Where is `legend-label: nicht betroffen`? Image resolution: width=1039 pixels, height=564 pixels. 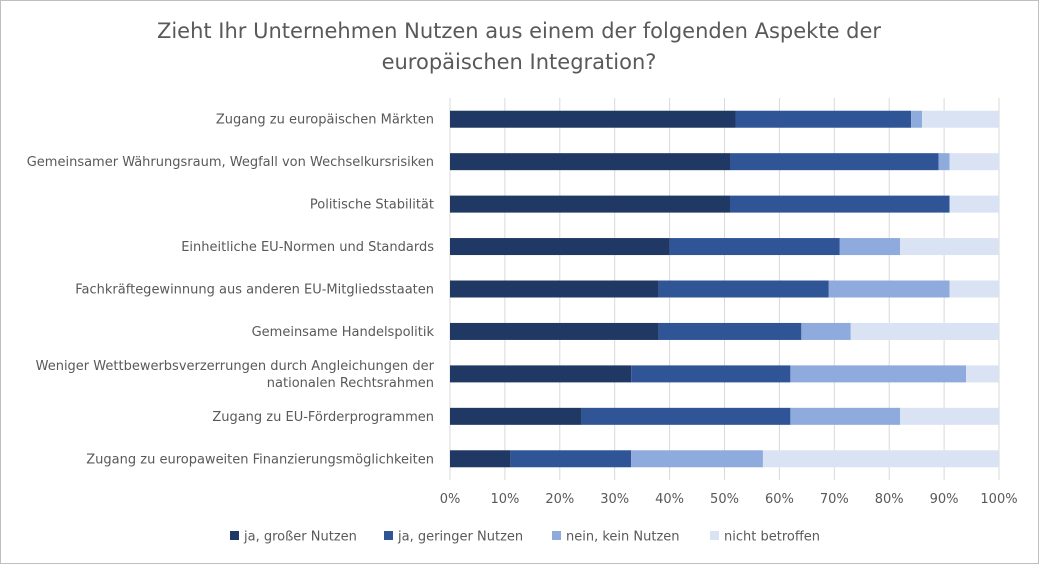 legend-label: nicht betroffen is located at coordinates (772, 537).